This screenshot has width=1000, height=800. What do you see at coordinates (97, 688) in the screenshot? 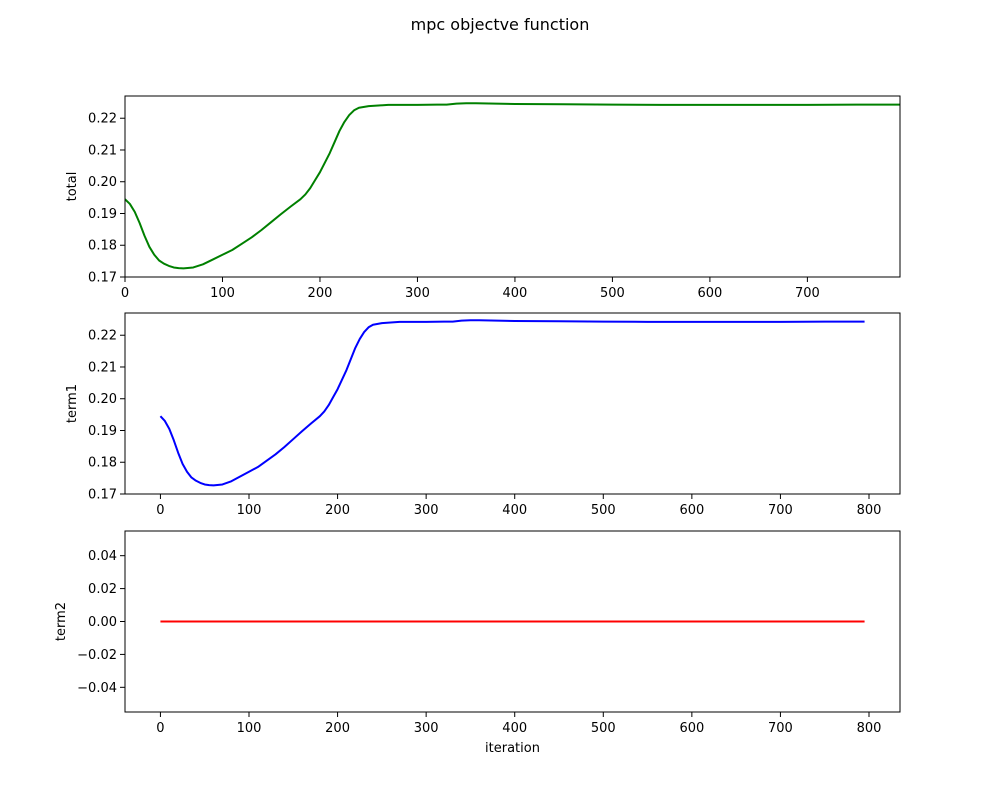
I see `y-tick-label: −0.04` at bounding box center [97, 688].